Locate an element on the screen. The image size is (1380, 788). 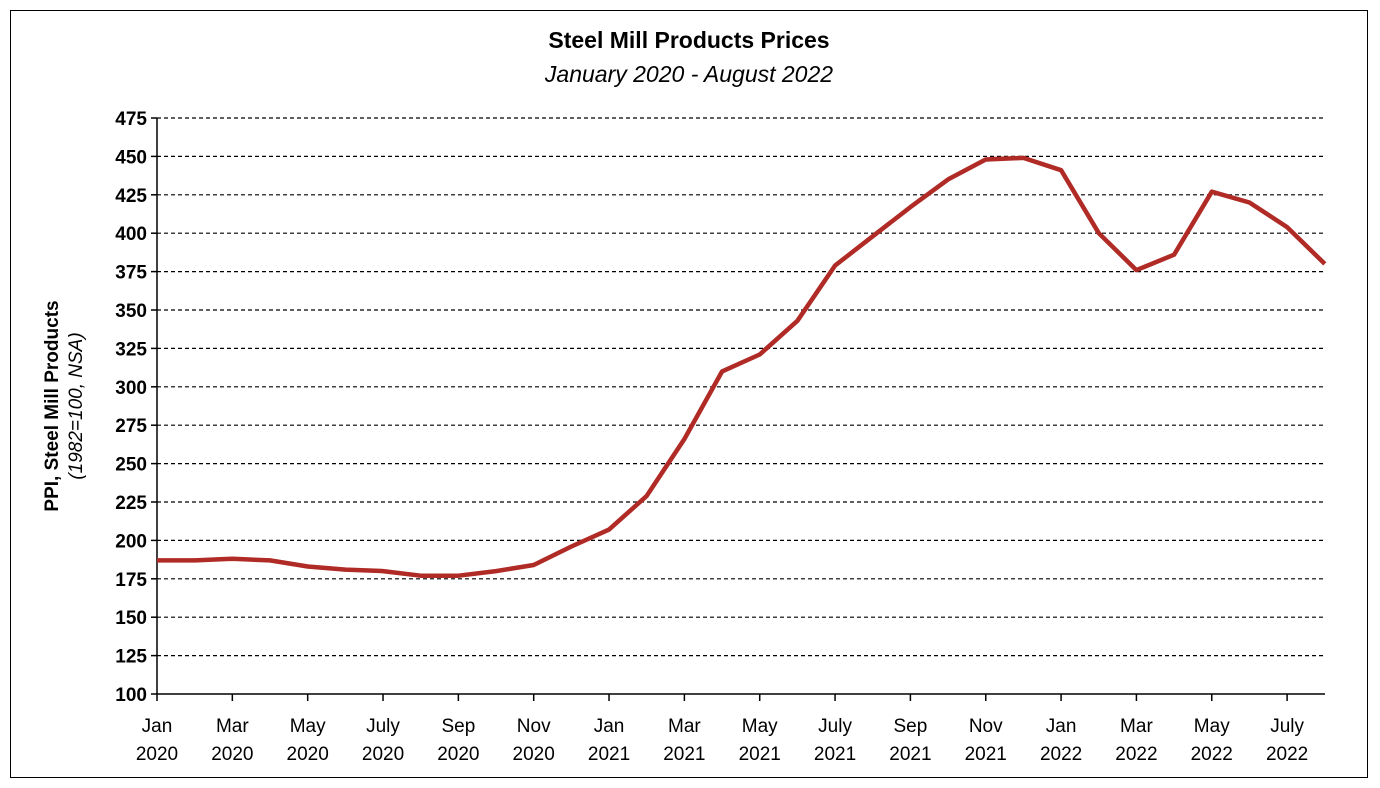
y-tick-label: 475 is located at coordinates (131, 119).